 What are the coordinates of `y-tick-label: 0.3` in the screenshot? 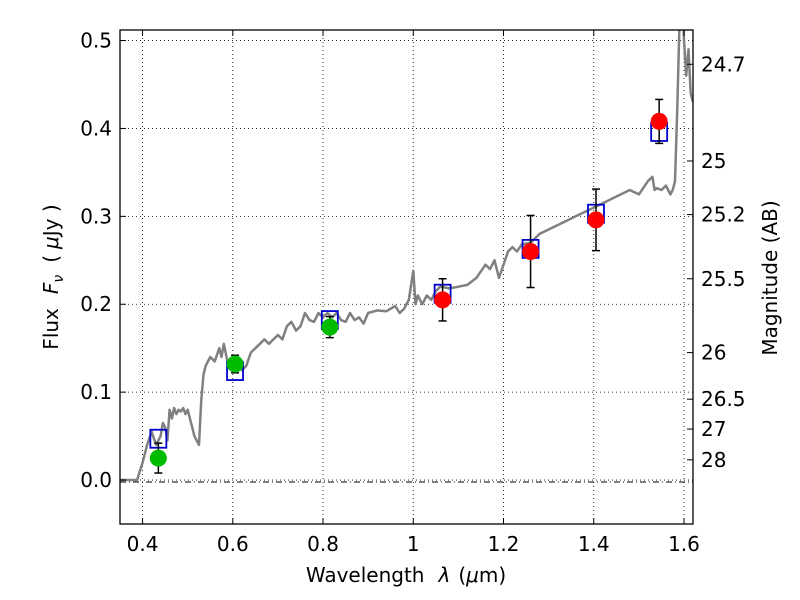 It's located at (96, 216).